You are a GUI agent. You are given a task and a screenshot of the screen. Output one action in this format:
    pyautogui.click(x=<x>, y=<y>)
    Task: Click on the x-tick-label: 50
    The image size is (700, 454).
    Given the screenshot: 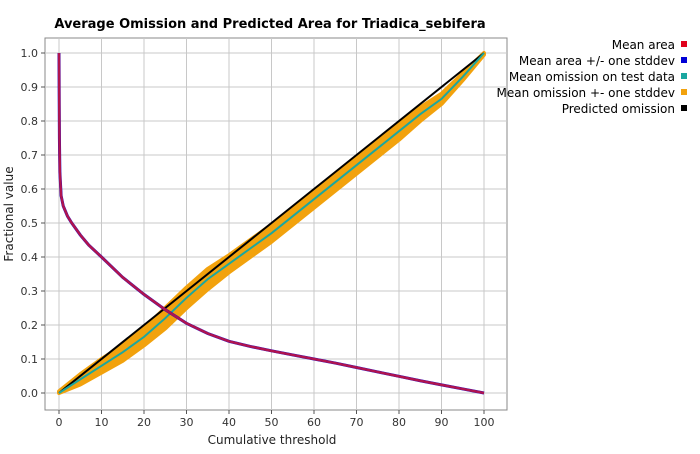 What is the action you would take?
    pyautogui.click(x=272, y=422)
    